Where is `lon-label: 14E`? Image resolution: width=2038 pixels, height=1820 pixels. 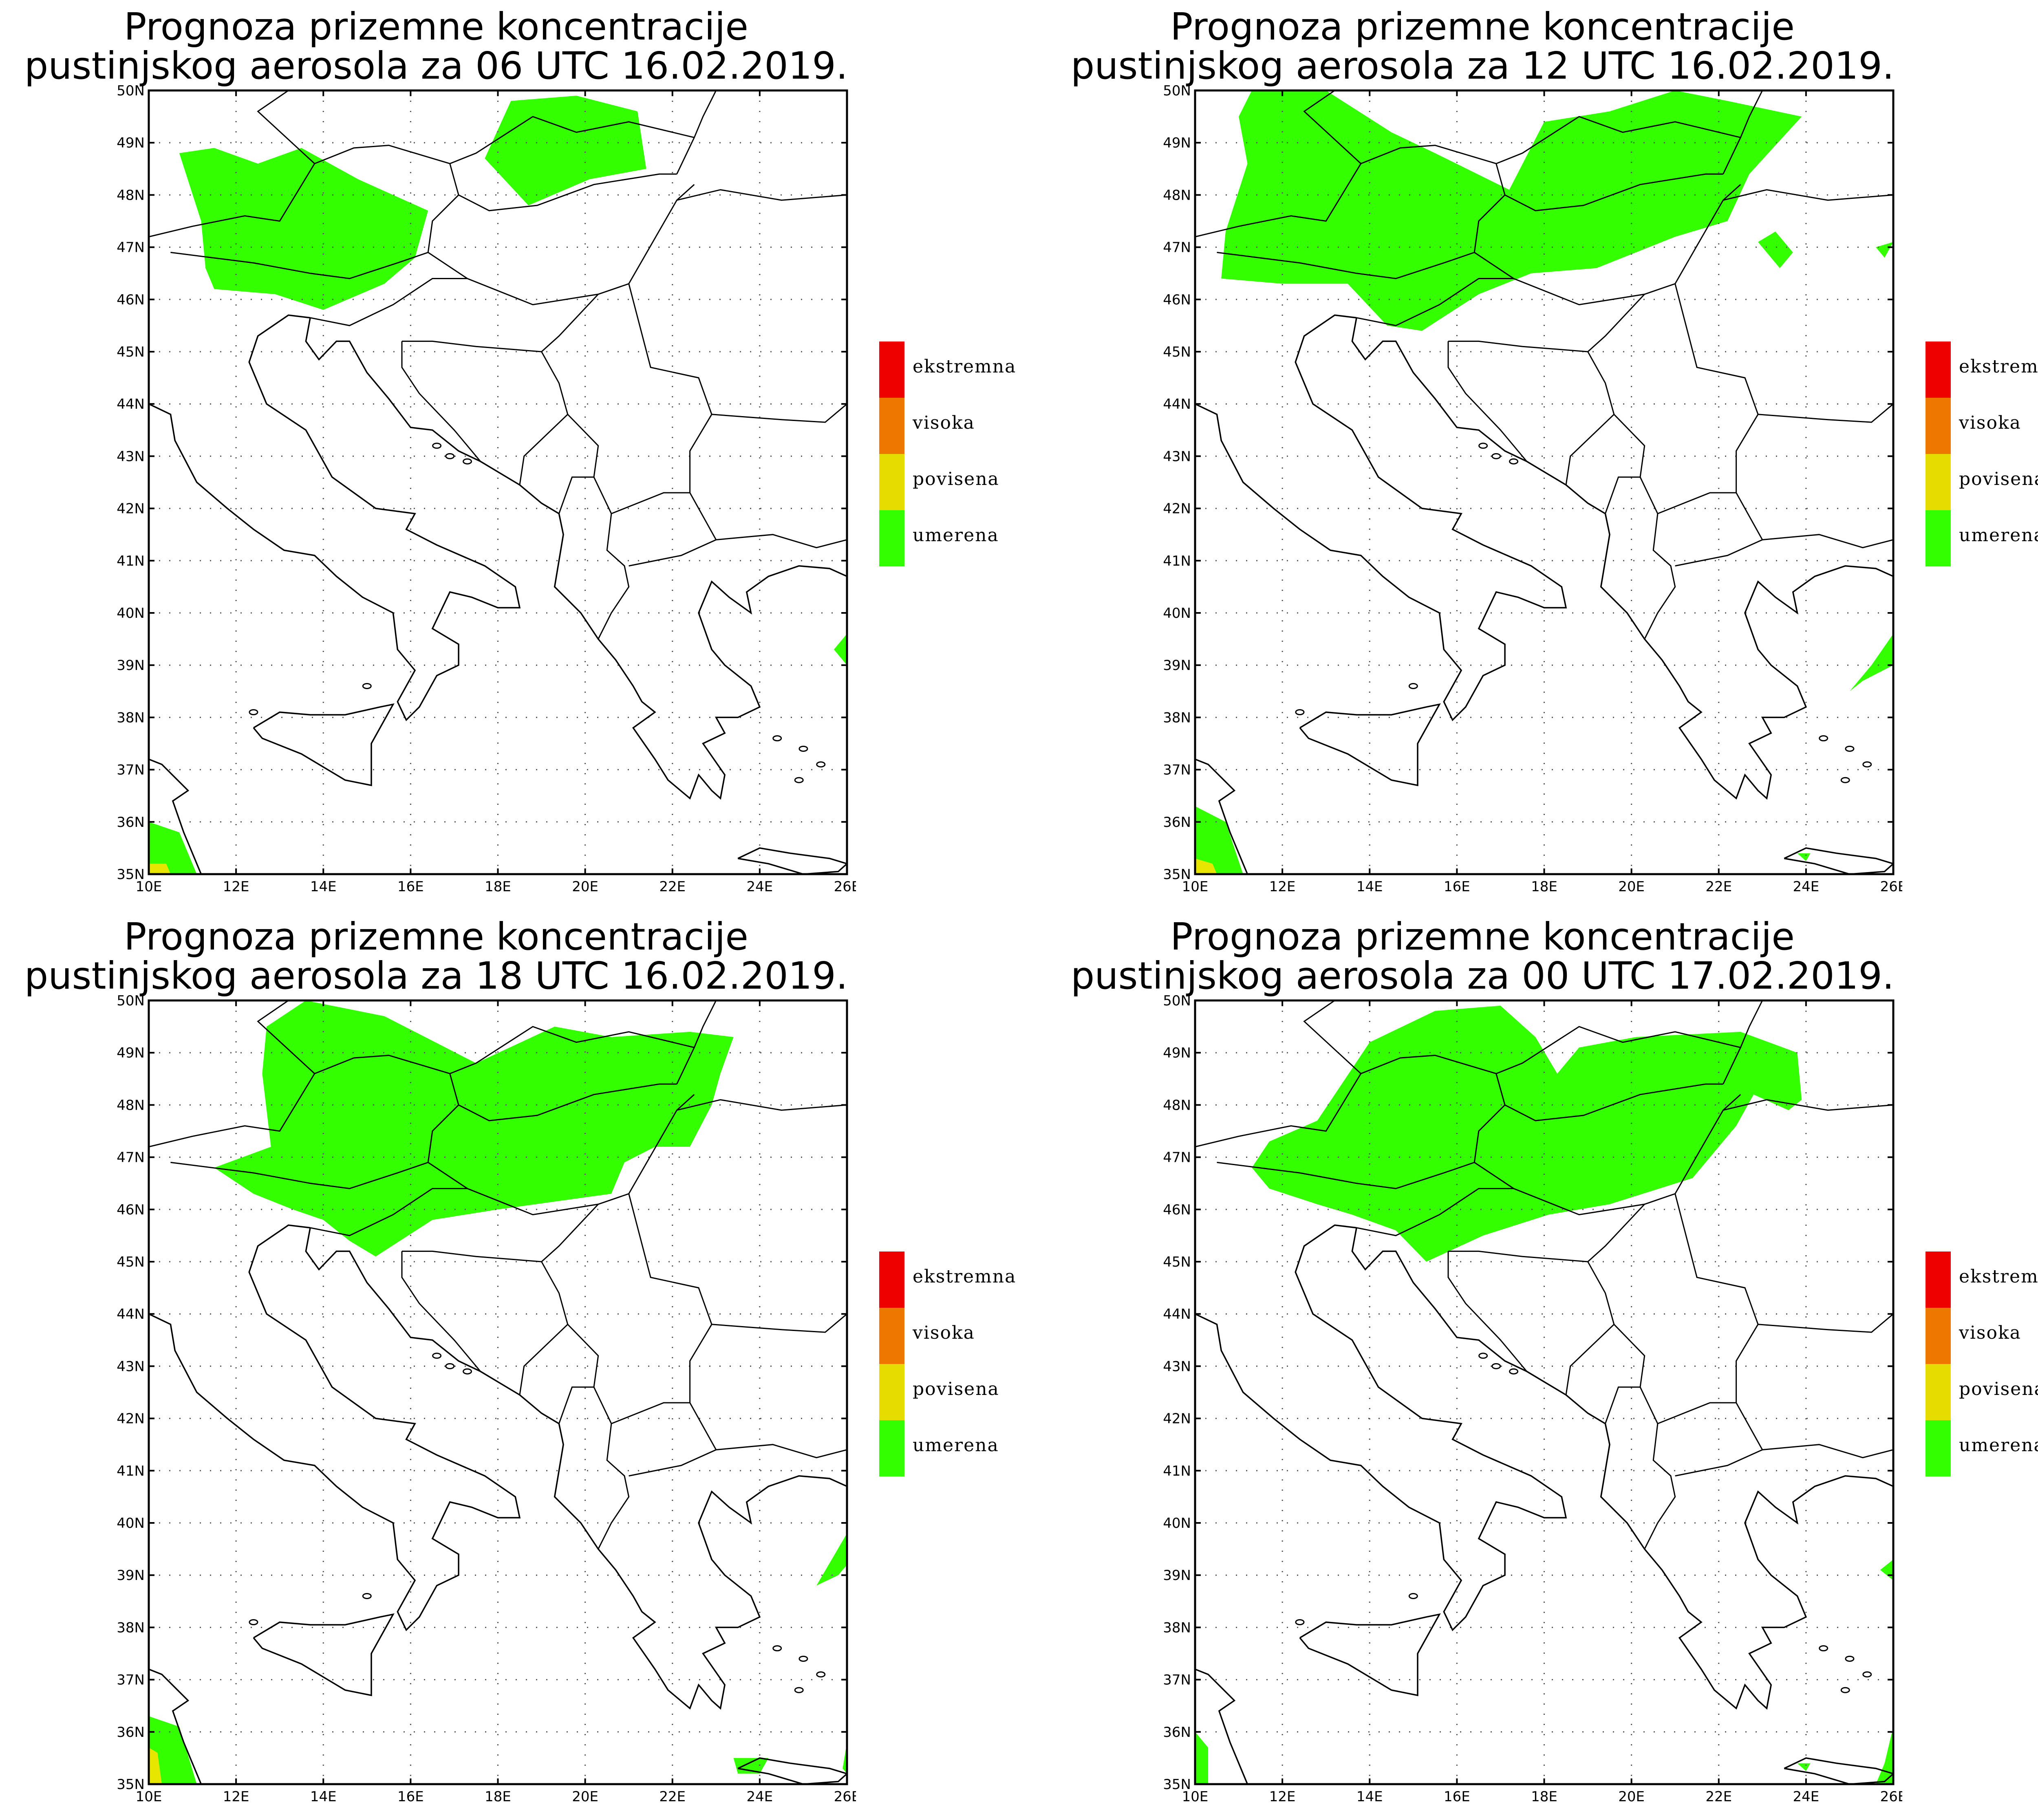 lon-label: 14E is located at coordinates (324, 1797).